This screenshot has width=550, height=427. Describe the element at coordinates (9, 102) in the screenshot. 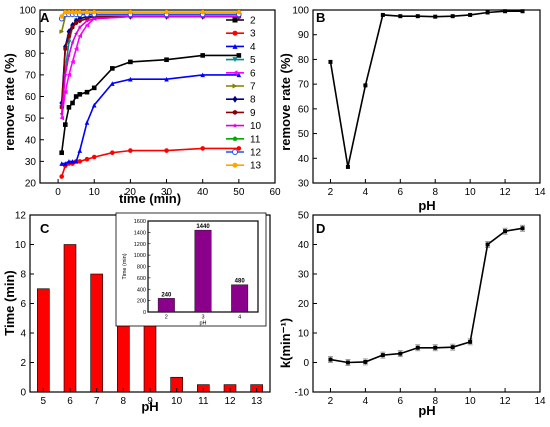

I see `panel-a-ylabel: remove rate (%)` at that location.